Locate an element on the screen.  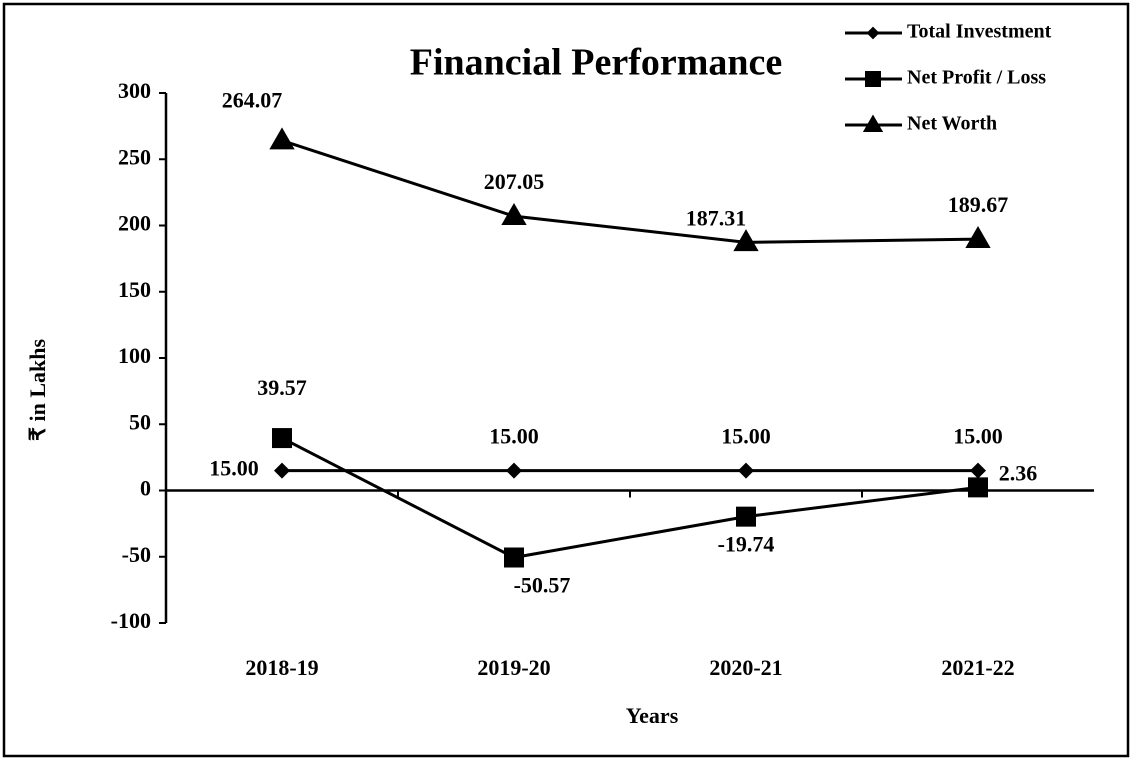
data-label: -19.74 is located at coordinates (746, 544).